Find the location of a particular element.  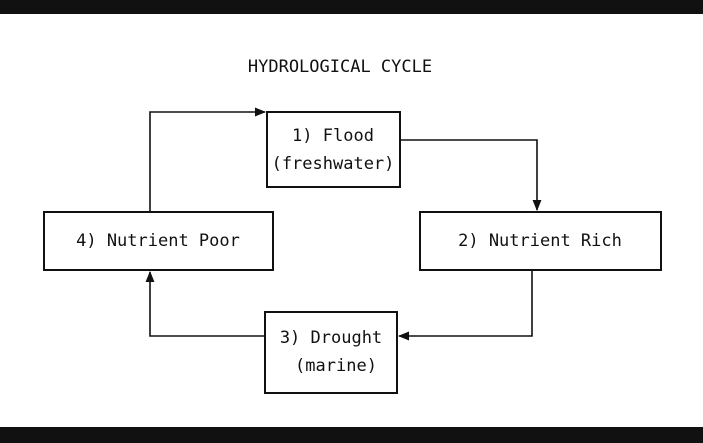

node-label: 4) Nutrient Poor is located at coordinates (158, 241).